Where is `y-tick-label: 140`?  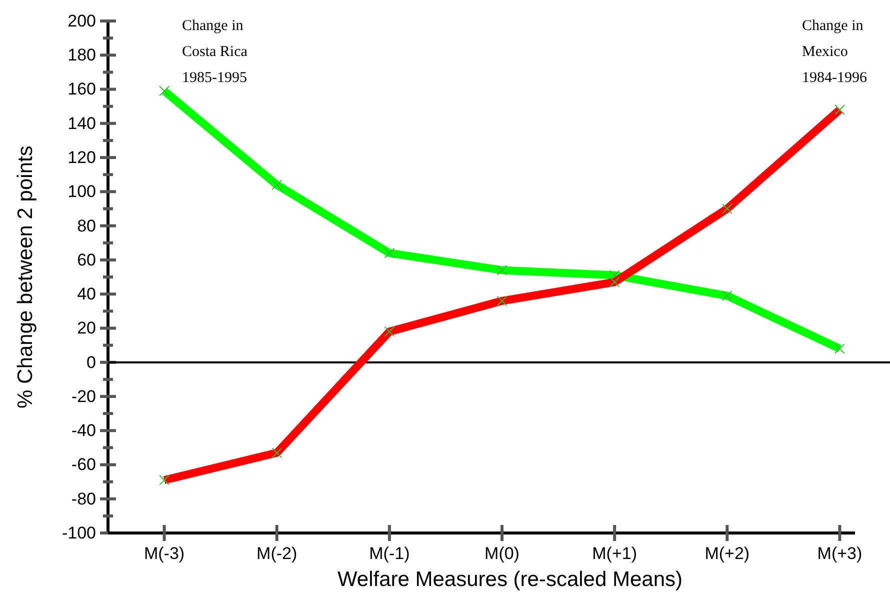
y-tick-label: 140 is located at coordinates (82, 123).